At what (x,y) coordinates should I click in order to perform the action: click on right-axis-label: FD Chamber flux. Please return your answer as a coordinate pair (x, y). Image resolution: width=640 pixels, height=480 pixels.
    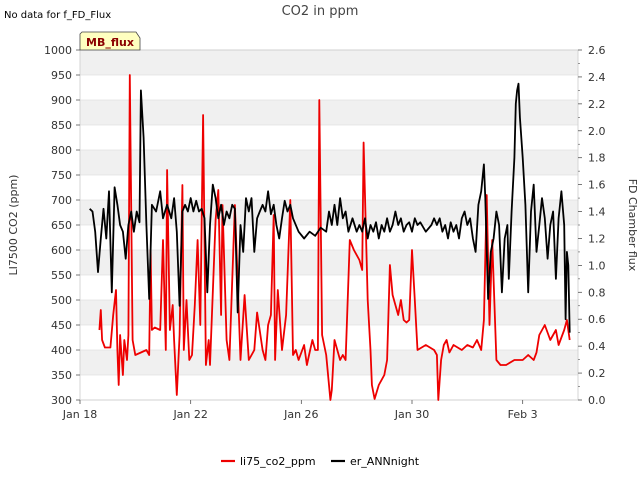
    Looking at the image, I should click on (632, 225).